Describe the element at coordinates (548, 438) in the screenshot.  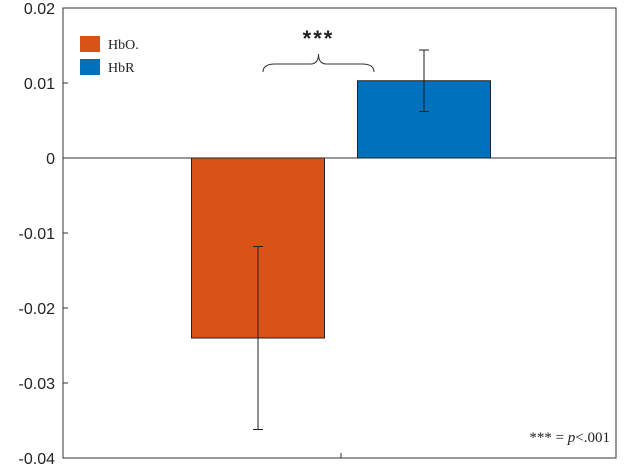
I see `p-note-prefix: *** =` at that location.